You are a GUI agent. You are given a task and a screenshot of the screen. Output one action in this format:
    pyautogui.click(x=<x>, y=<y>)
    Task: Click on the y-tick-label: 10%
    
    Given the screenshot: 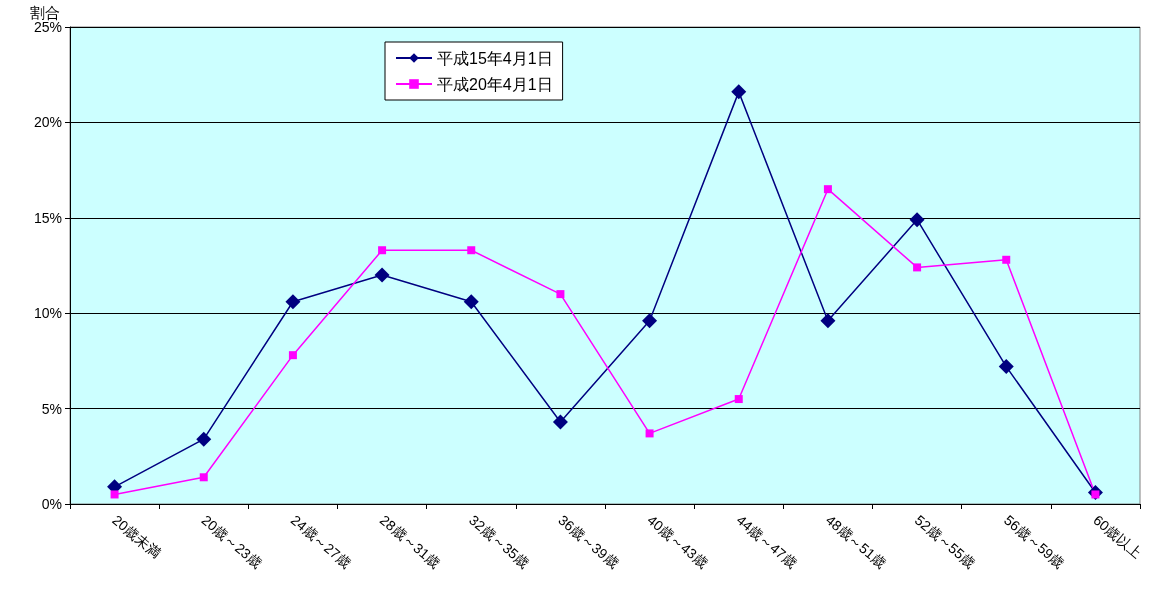 What is the action you would take?
    pyautogui.click(x=47, y=313)
    